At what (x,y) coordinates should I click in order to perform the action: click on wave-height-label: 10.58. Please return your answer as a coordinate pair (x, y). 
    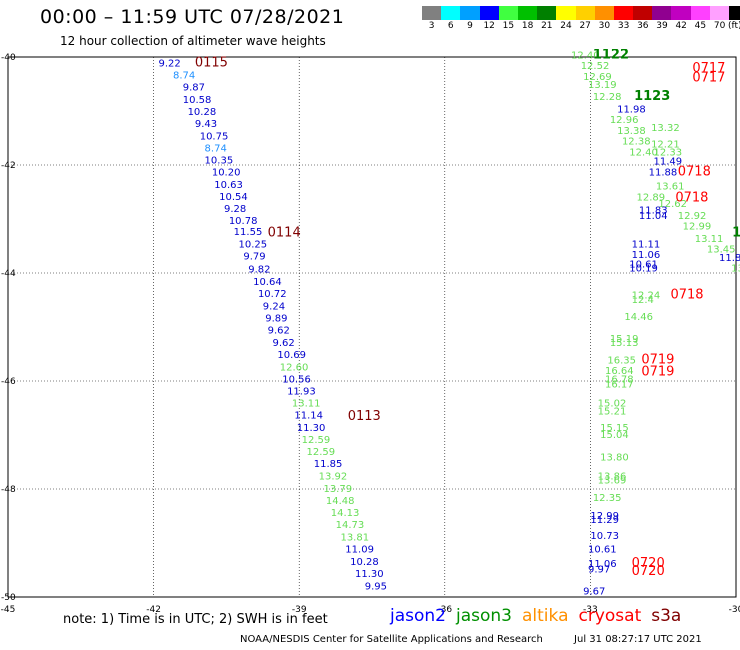
    Looking at the image, I should click on (197, 100).